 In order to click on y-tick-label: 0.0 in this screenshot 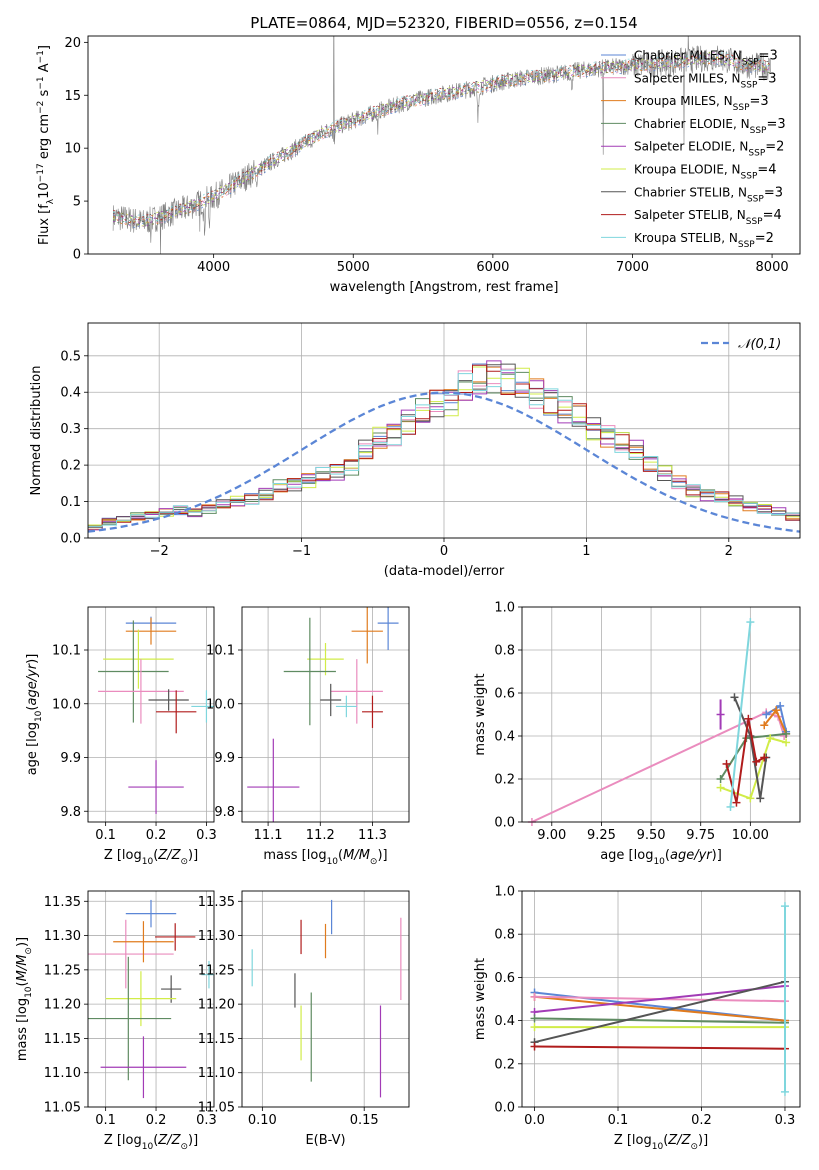, I will do `click(504, 1108)`.